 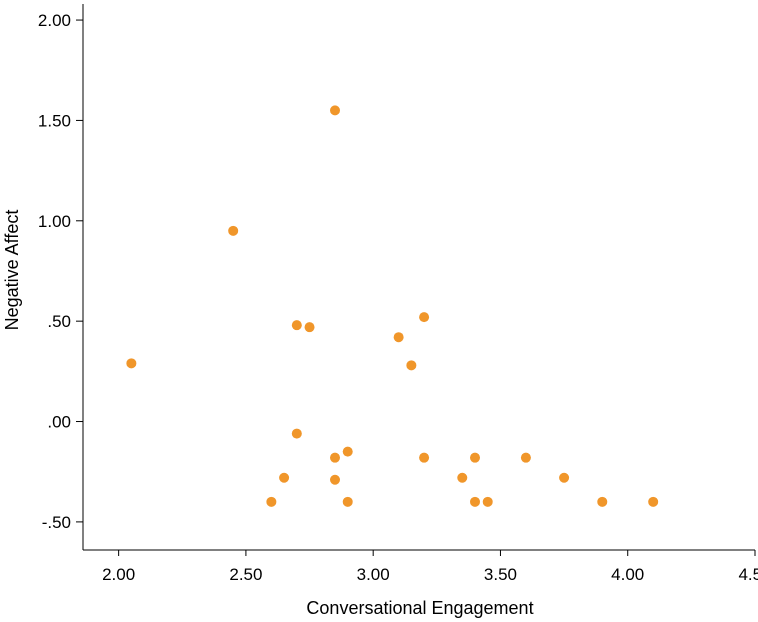 What do you see at coordinates (12, 270) in the screenshot?
I see `y-axis-title: Negative Affect` at bounding box center [12, 270].